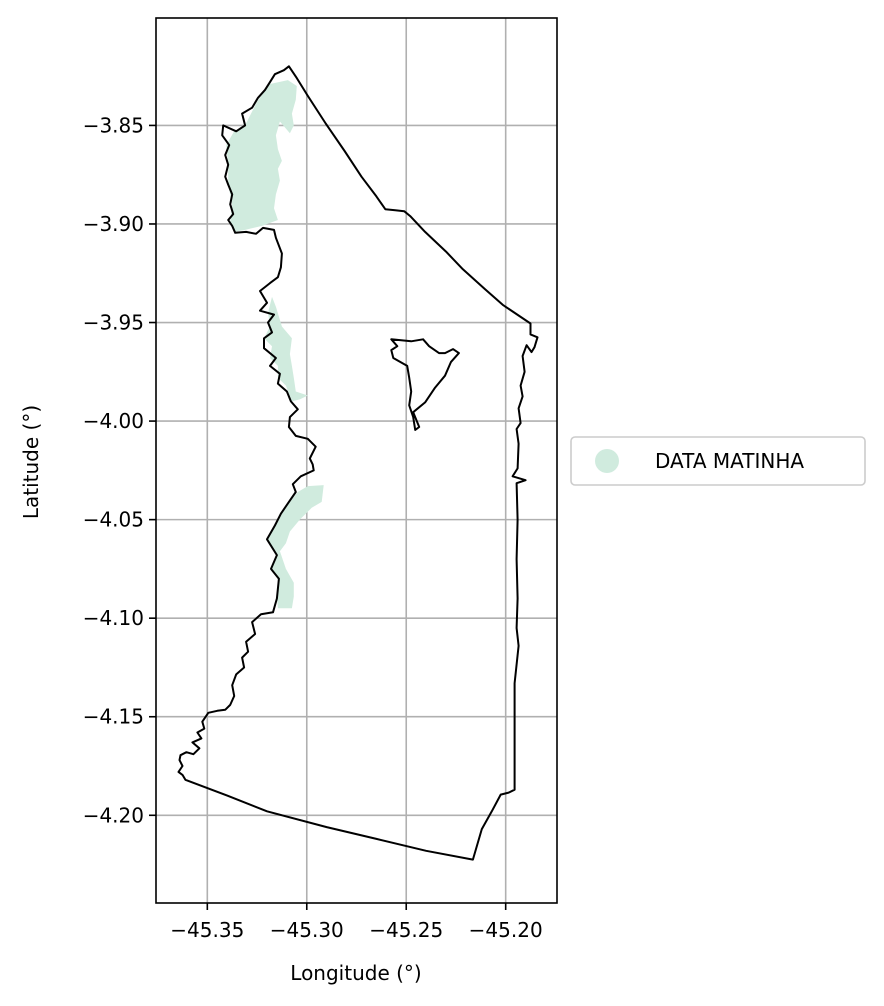  Describe the element at coordinates (355, 973) in the screenshot. I see `x-axis-title: Longitude (°)` at that location.